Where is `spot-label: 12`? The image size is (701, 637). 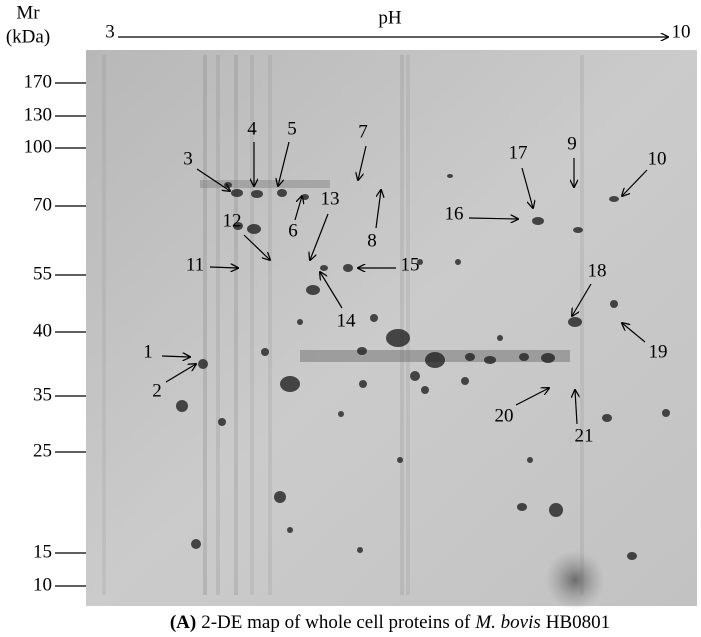 spot-label: 12 is located at coordinates (232, 220).